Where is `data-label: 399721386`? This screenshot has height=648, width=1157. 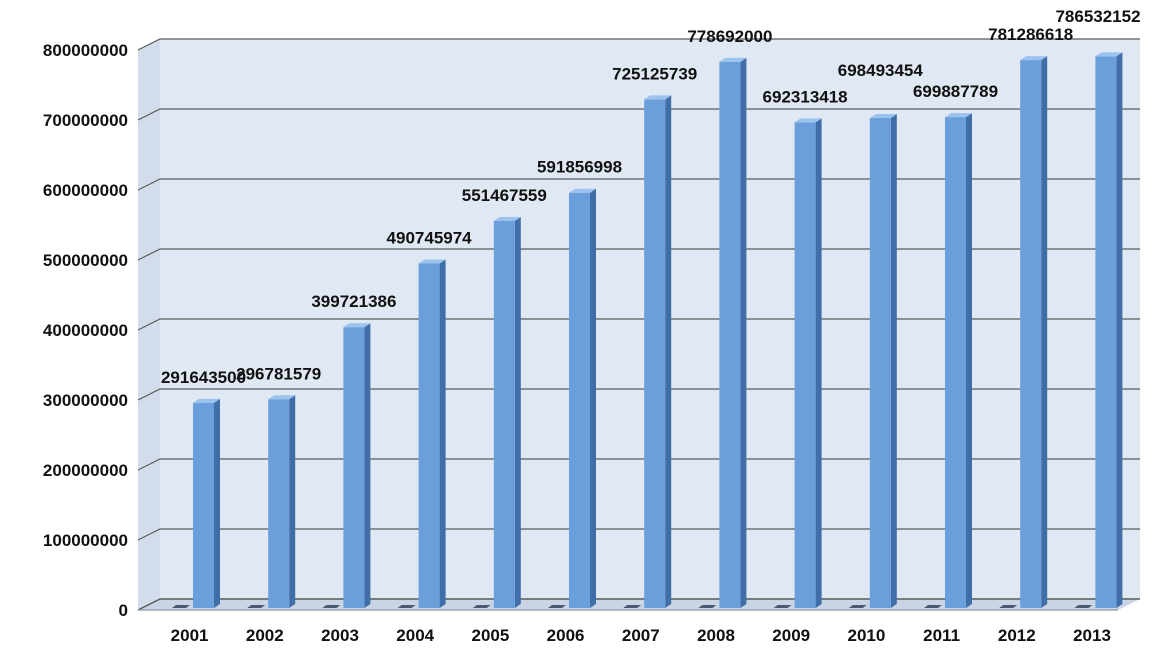 data-label: 399721386 is located at coordinates (353, 301).